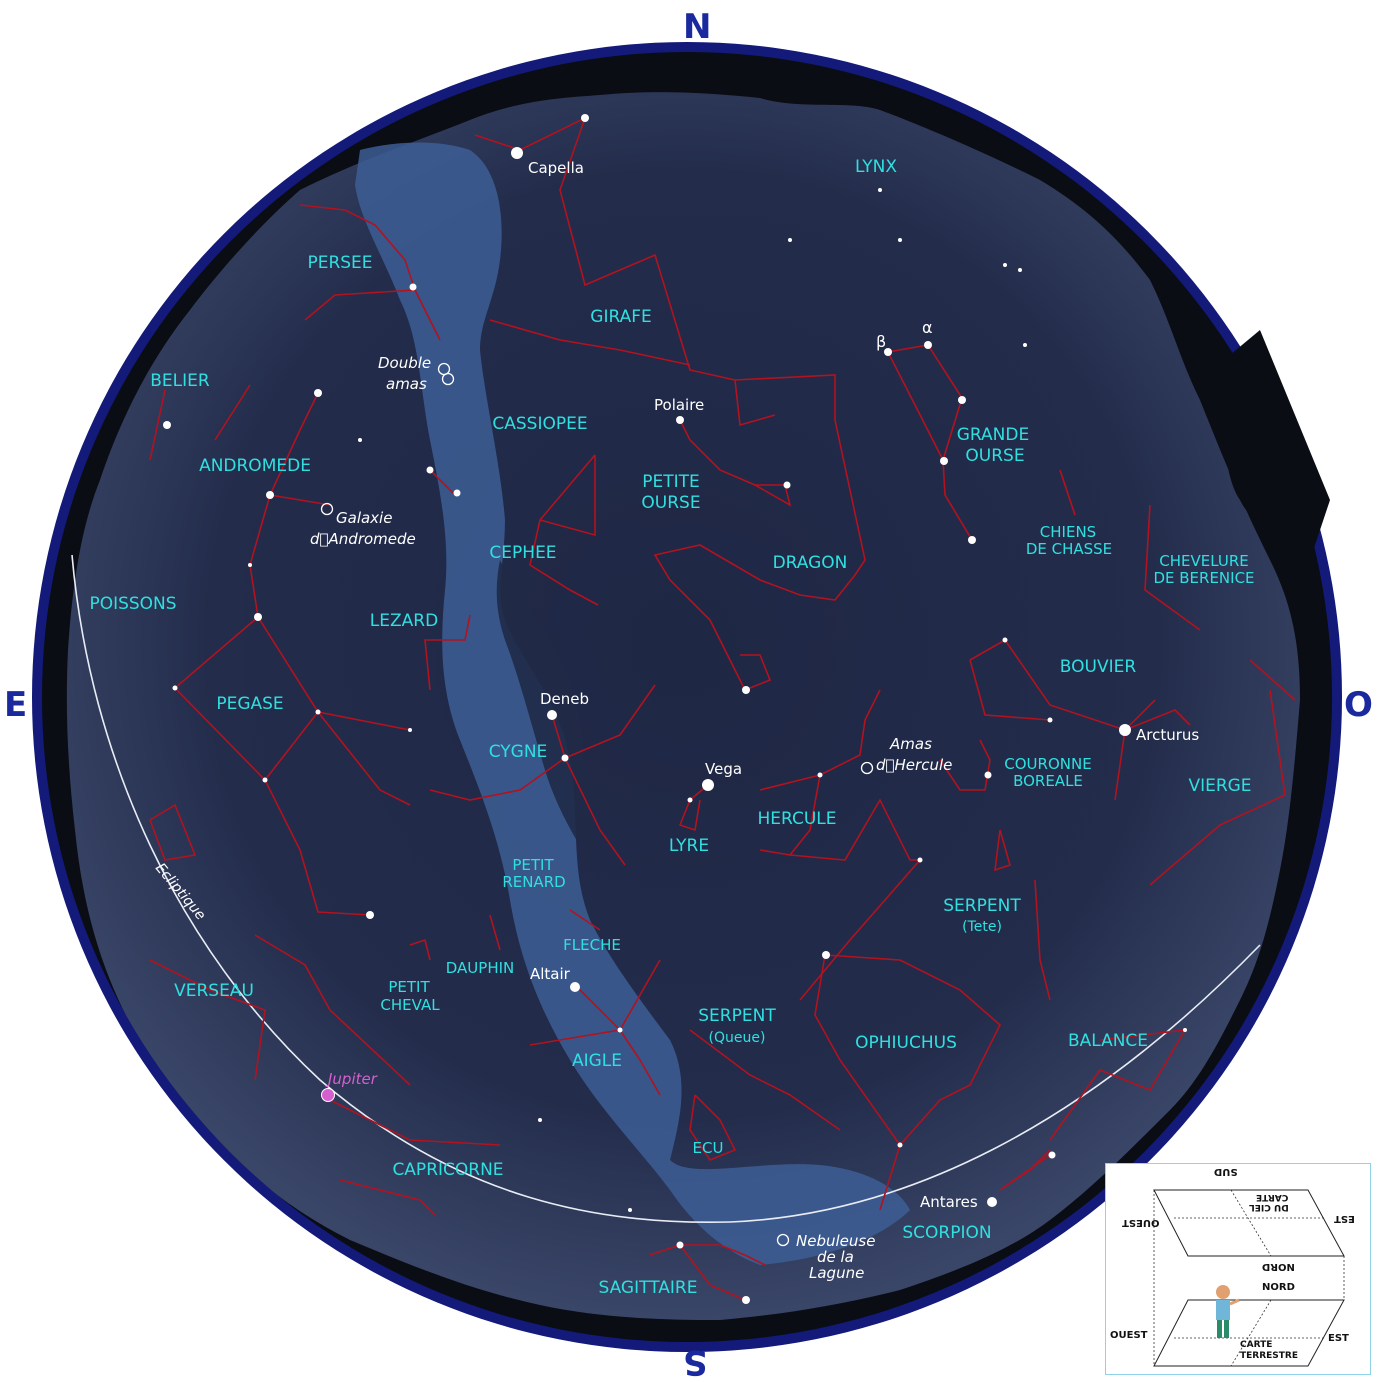 The height and width of the screenshot is (1382, 1391). I want to click on label-arcturus: Arcturus, so click(1167, 735).